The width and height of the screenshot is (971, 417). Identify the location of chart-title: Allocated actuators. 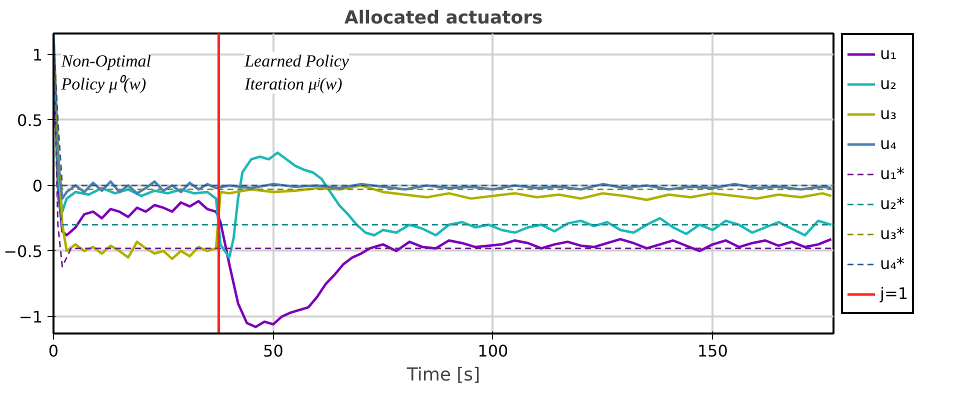
(443, 18).